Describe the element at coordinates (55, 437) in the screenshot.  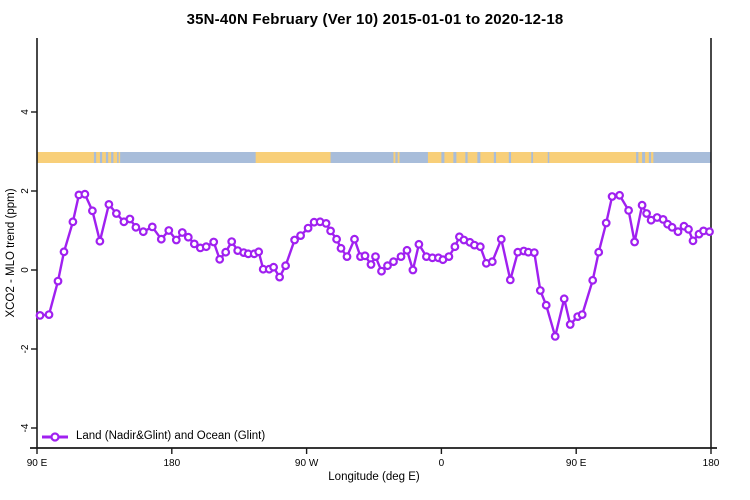
I see `legend-marker-sample` at that location.